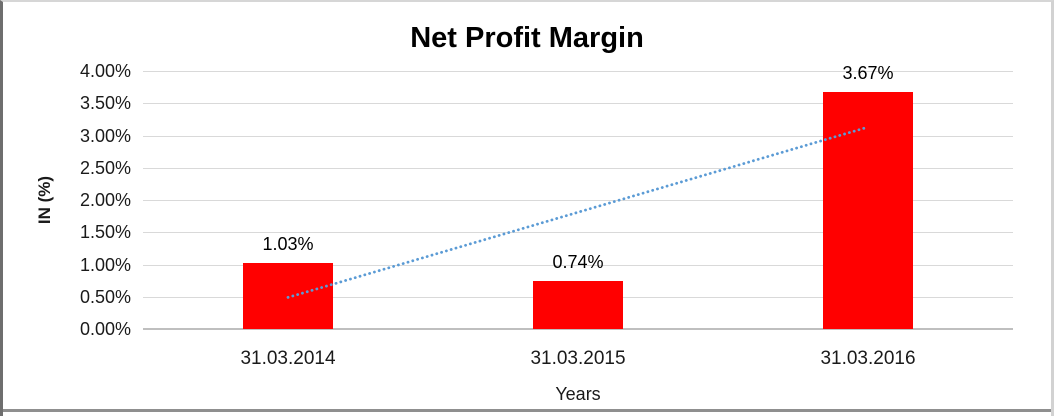 Image resolution: width=1054 pixels, height=416 pixels. What do you see at coordinates (868, 73) in the screenshot?
I see `data-label: 3.67%` at bounding box center [868, 73].